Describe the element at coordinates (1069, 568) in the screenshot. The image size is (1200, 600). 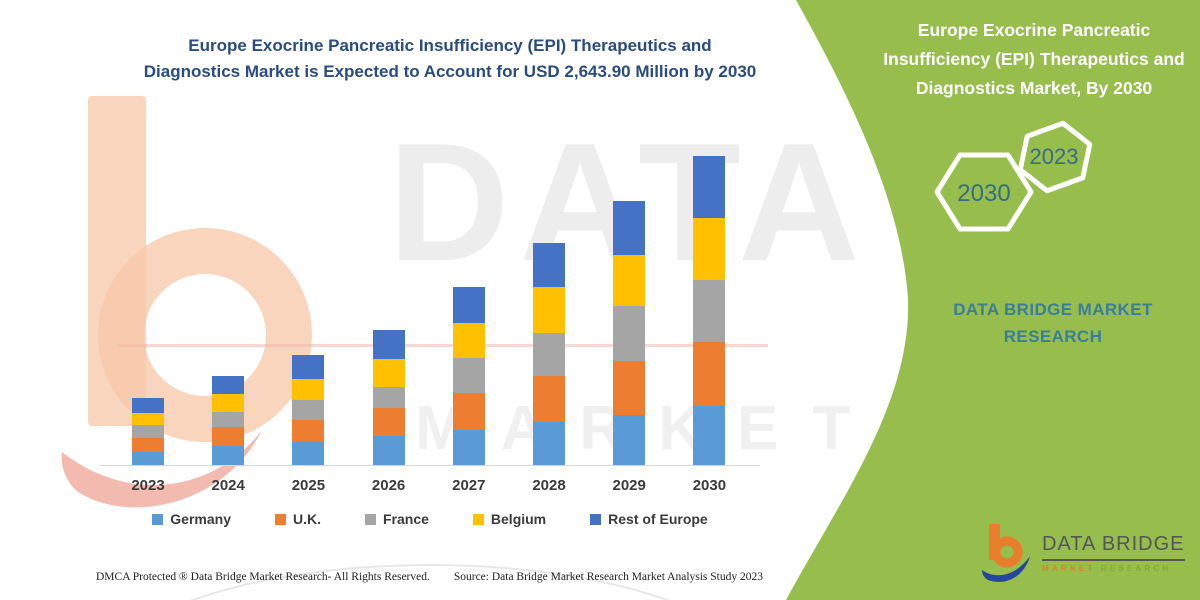
I see `logo-subtitle-market: MARKET` at that location.